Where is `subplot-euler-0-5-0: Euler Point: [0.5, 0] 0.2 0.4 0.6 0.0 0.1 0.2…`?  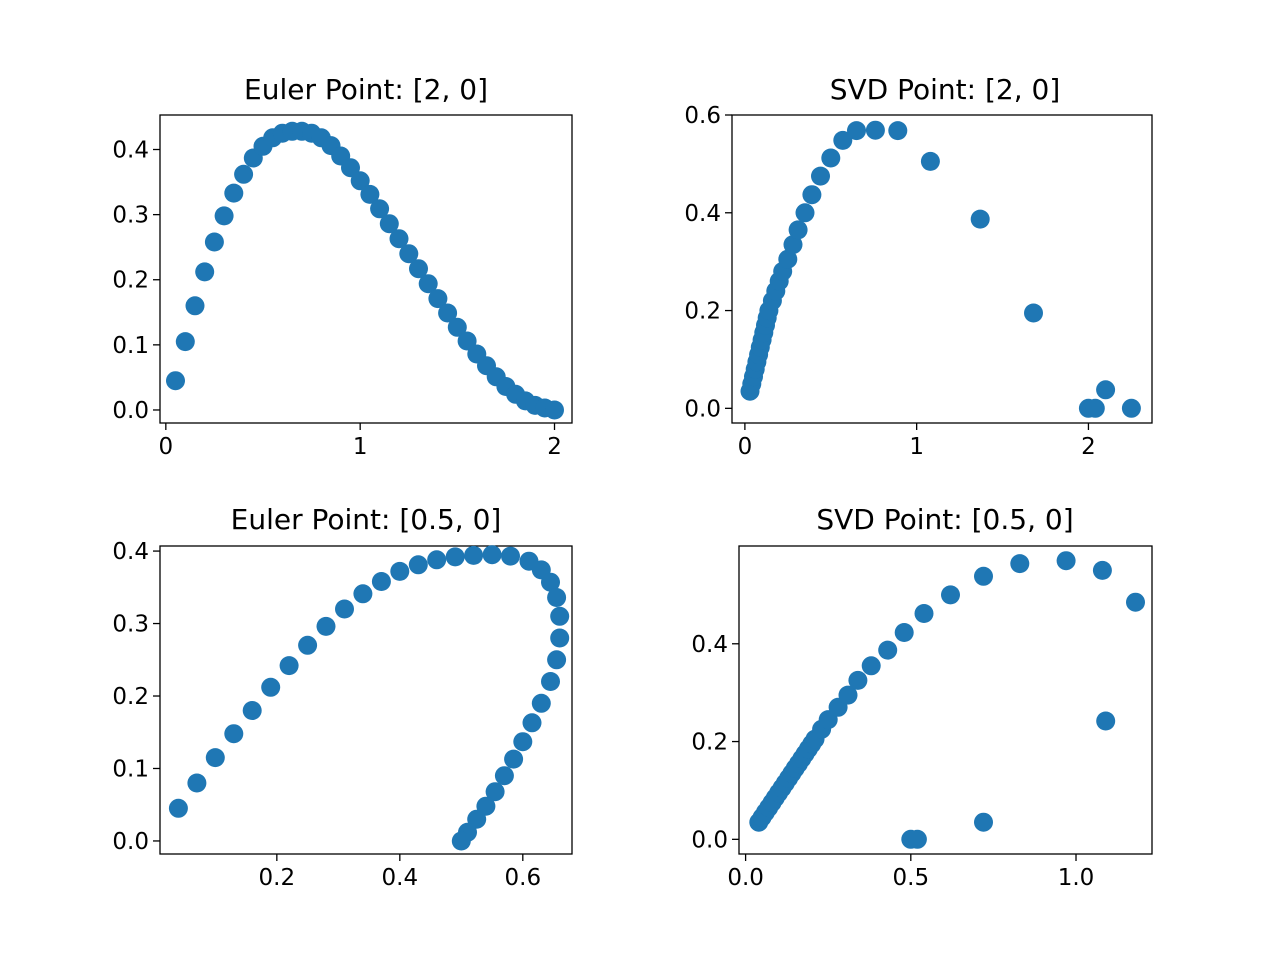 subplot-euler-0-5-0: Euler Point: [0.5, 0] 0.2 0.4 0.6 0.0 0.1 0.2… is located at coordinates (342, 697).